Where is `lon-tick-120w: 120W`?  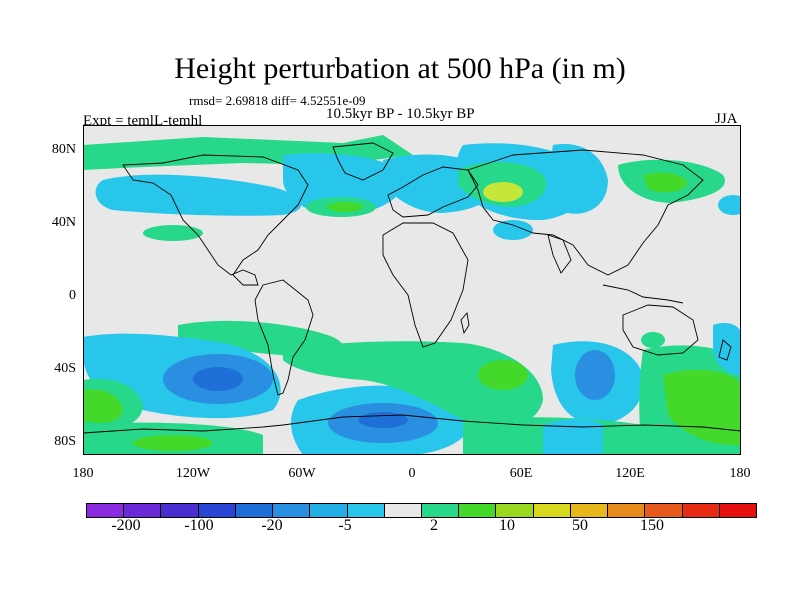
lon-tick-120w: 120W is located at coordinates (193, 473).